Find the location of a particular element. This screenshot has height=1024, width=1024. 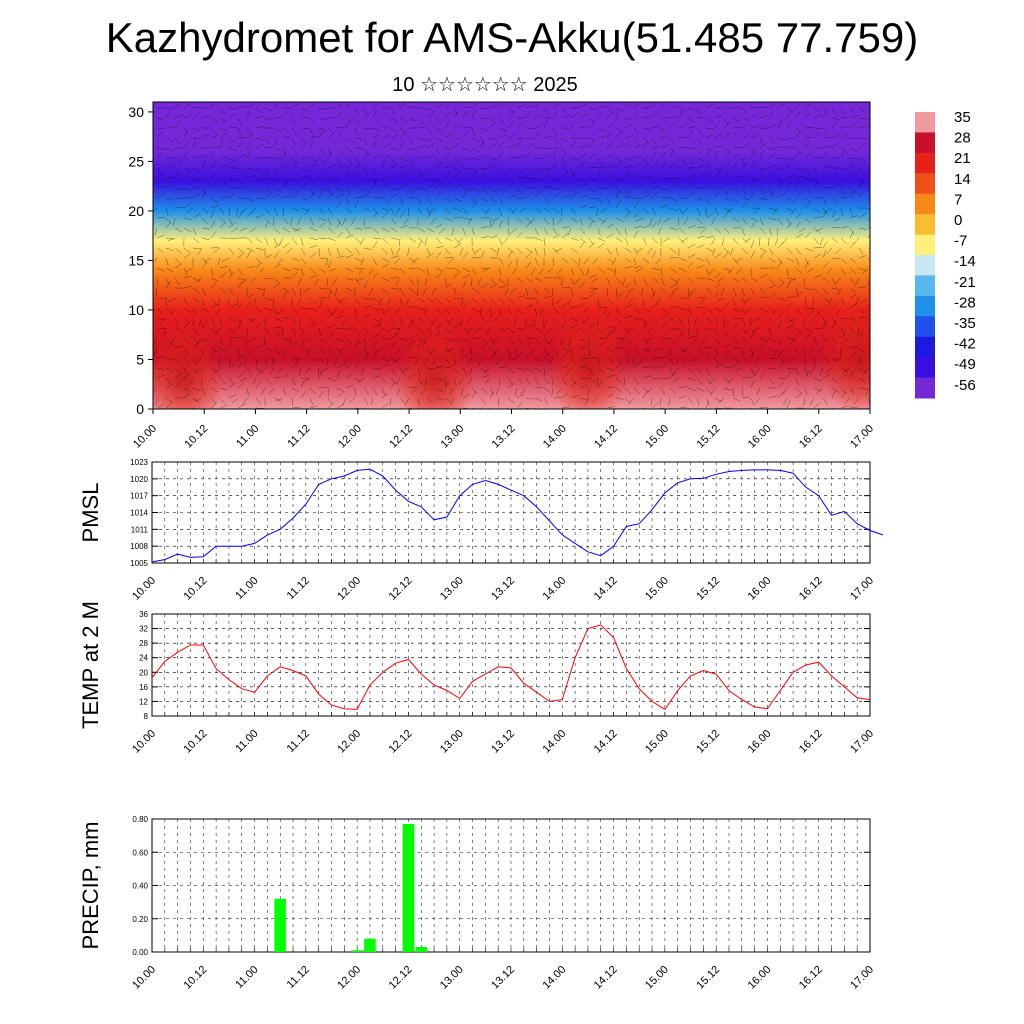

heatmap-x-tick-label: 10.00 is located at coordinates (145, 437).